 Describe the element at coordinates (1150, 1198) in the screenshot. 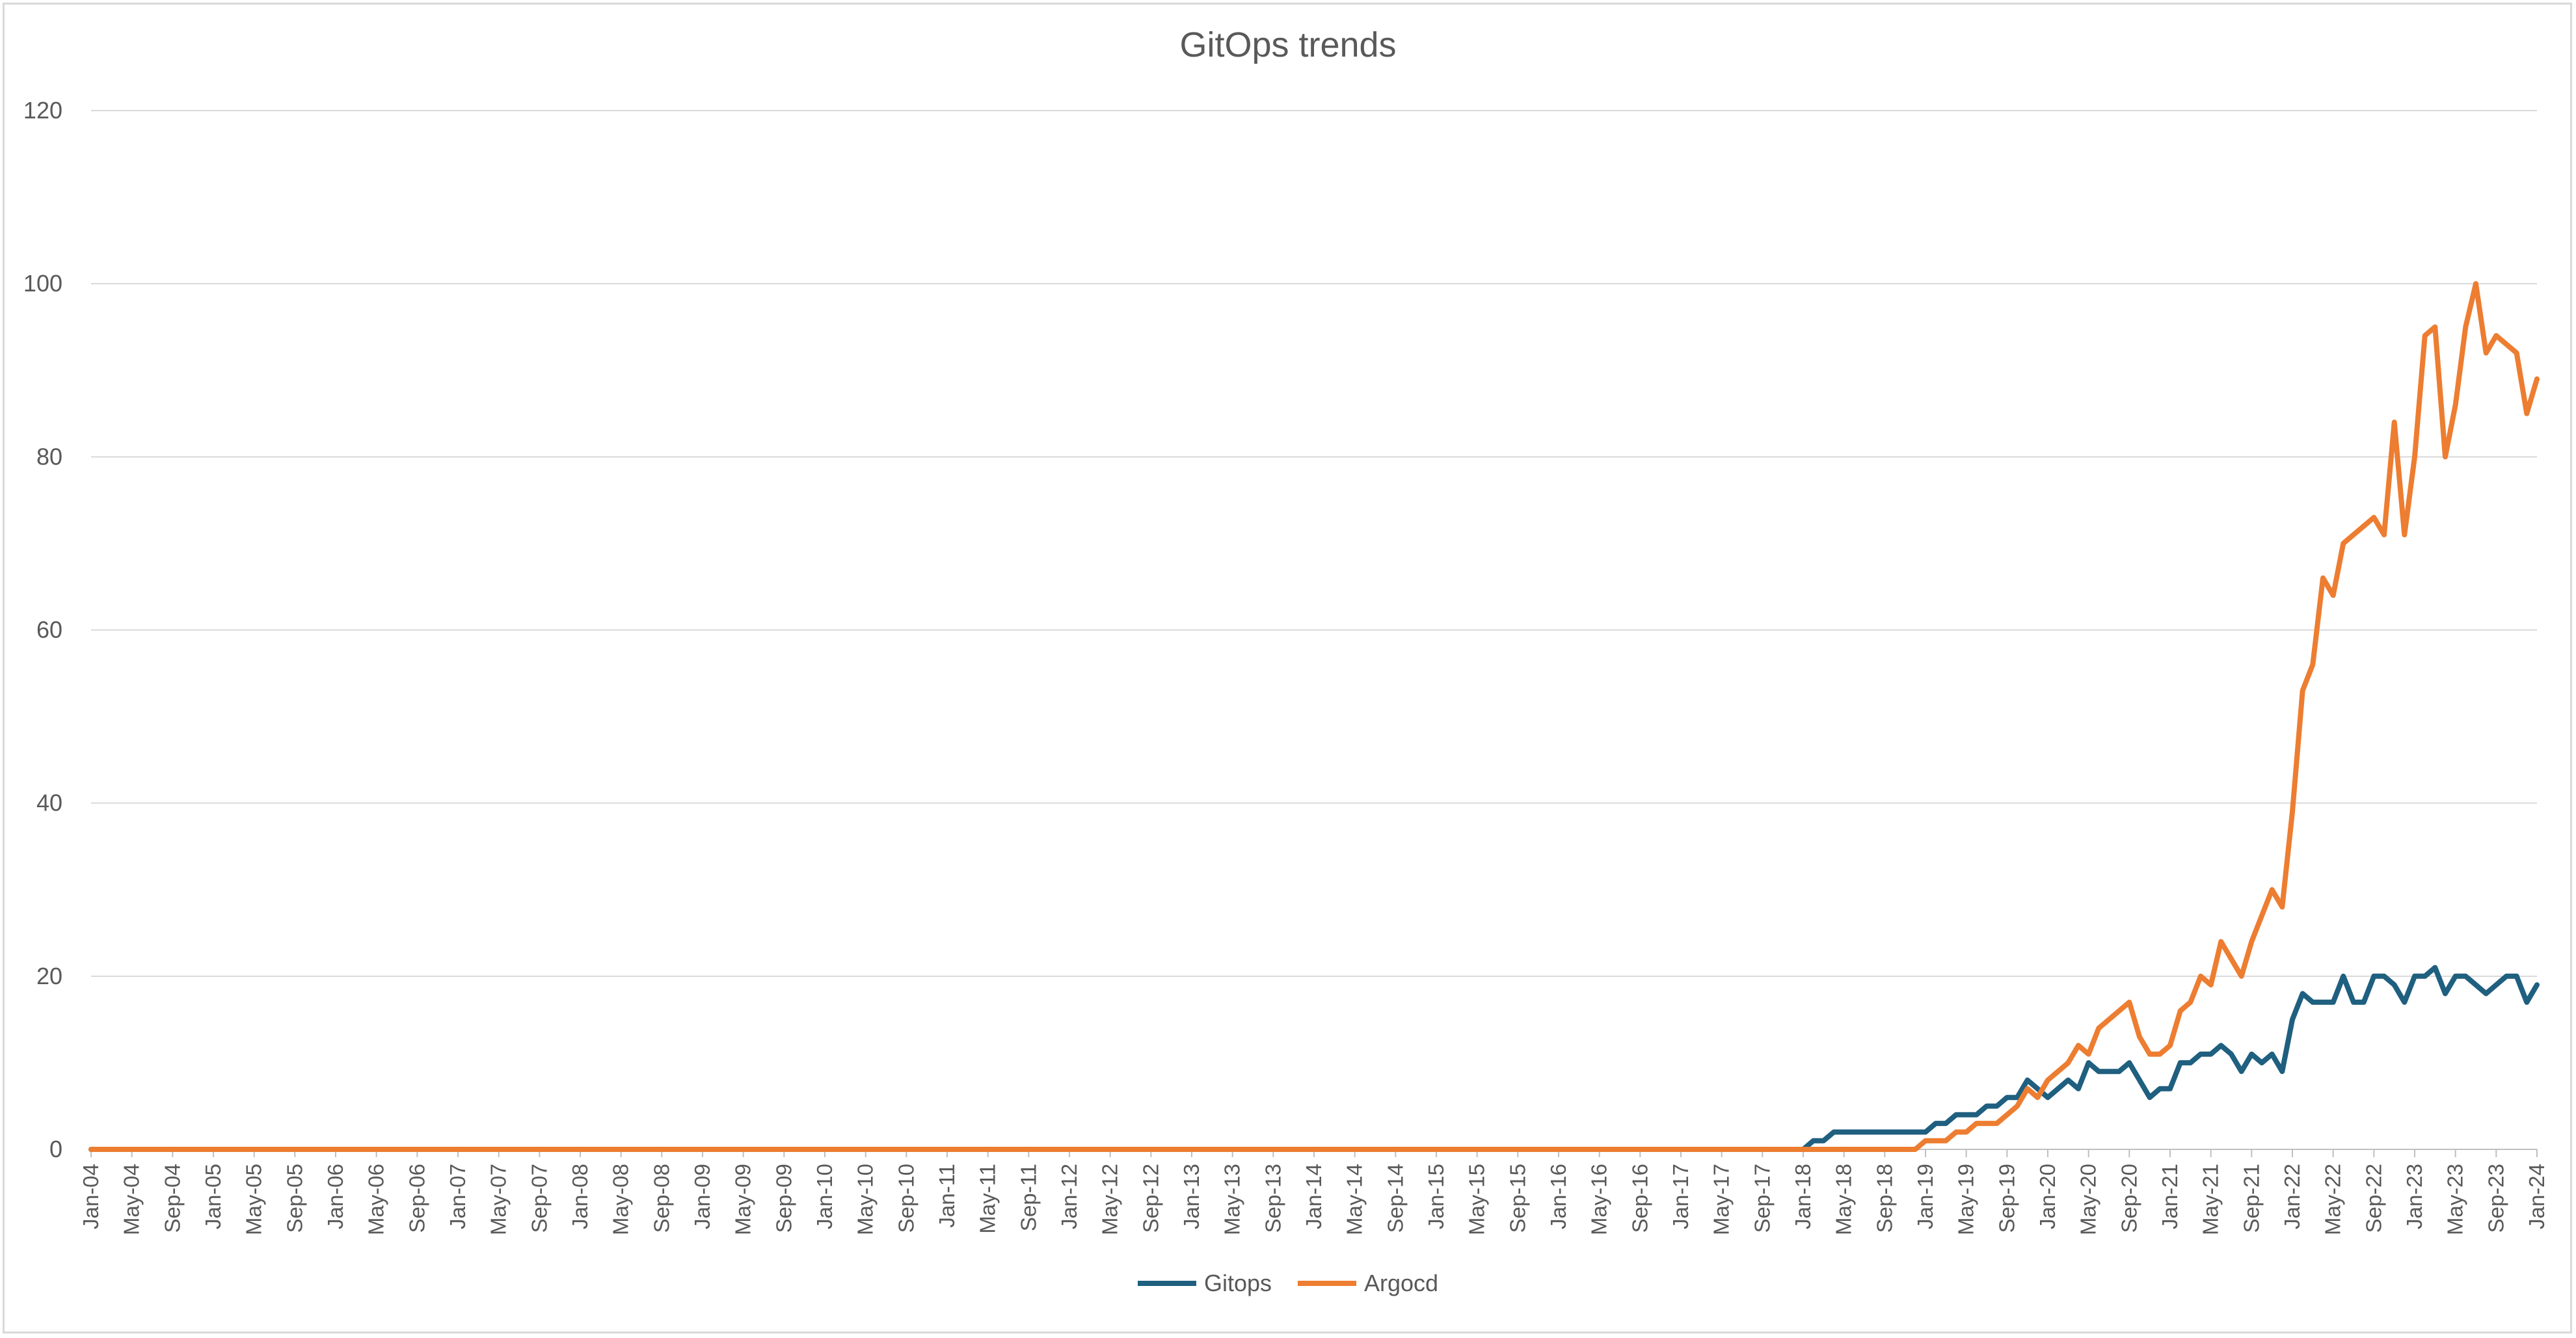

I see `x-tick-label: Sep-12` at that location.